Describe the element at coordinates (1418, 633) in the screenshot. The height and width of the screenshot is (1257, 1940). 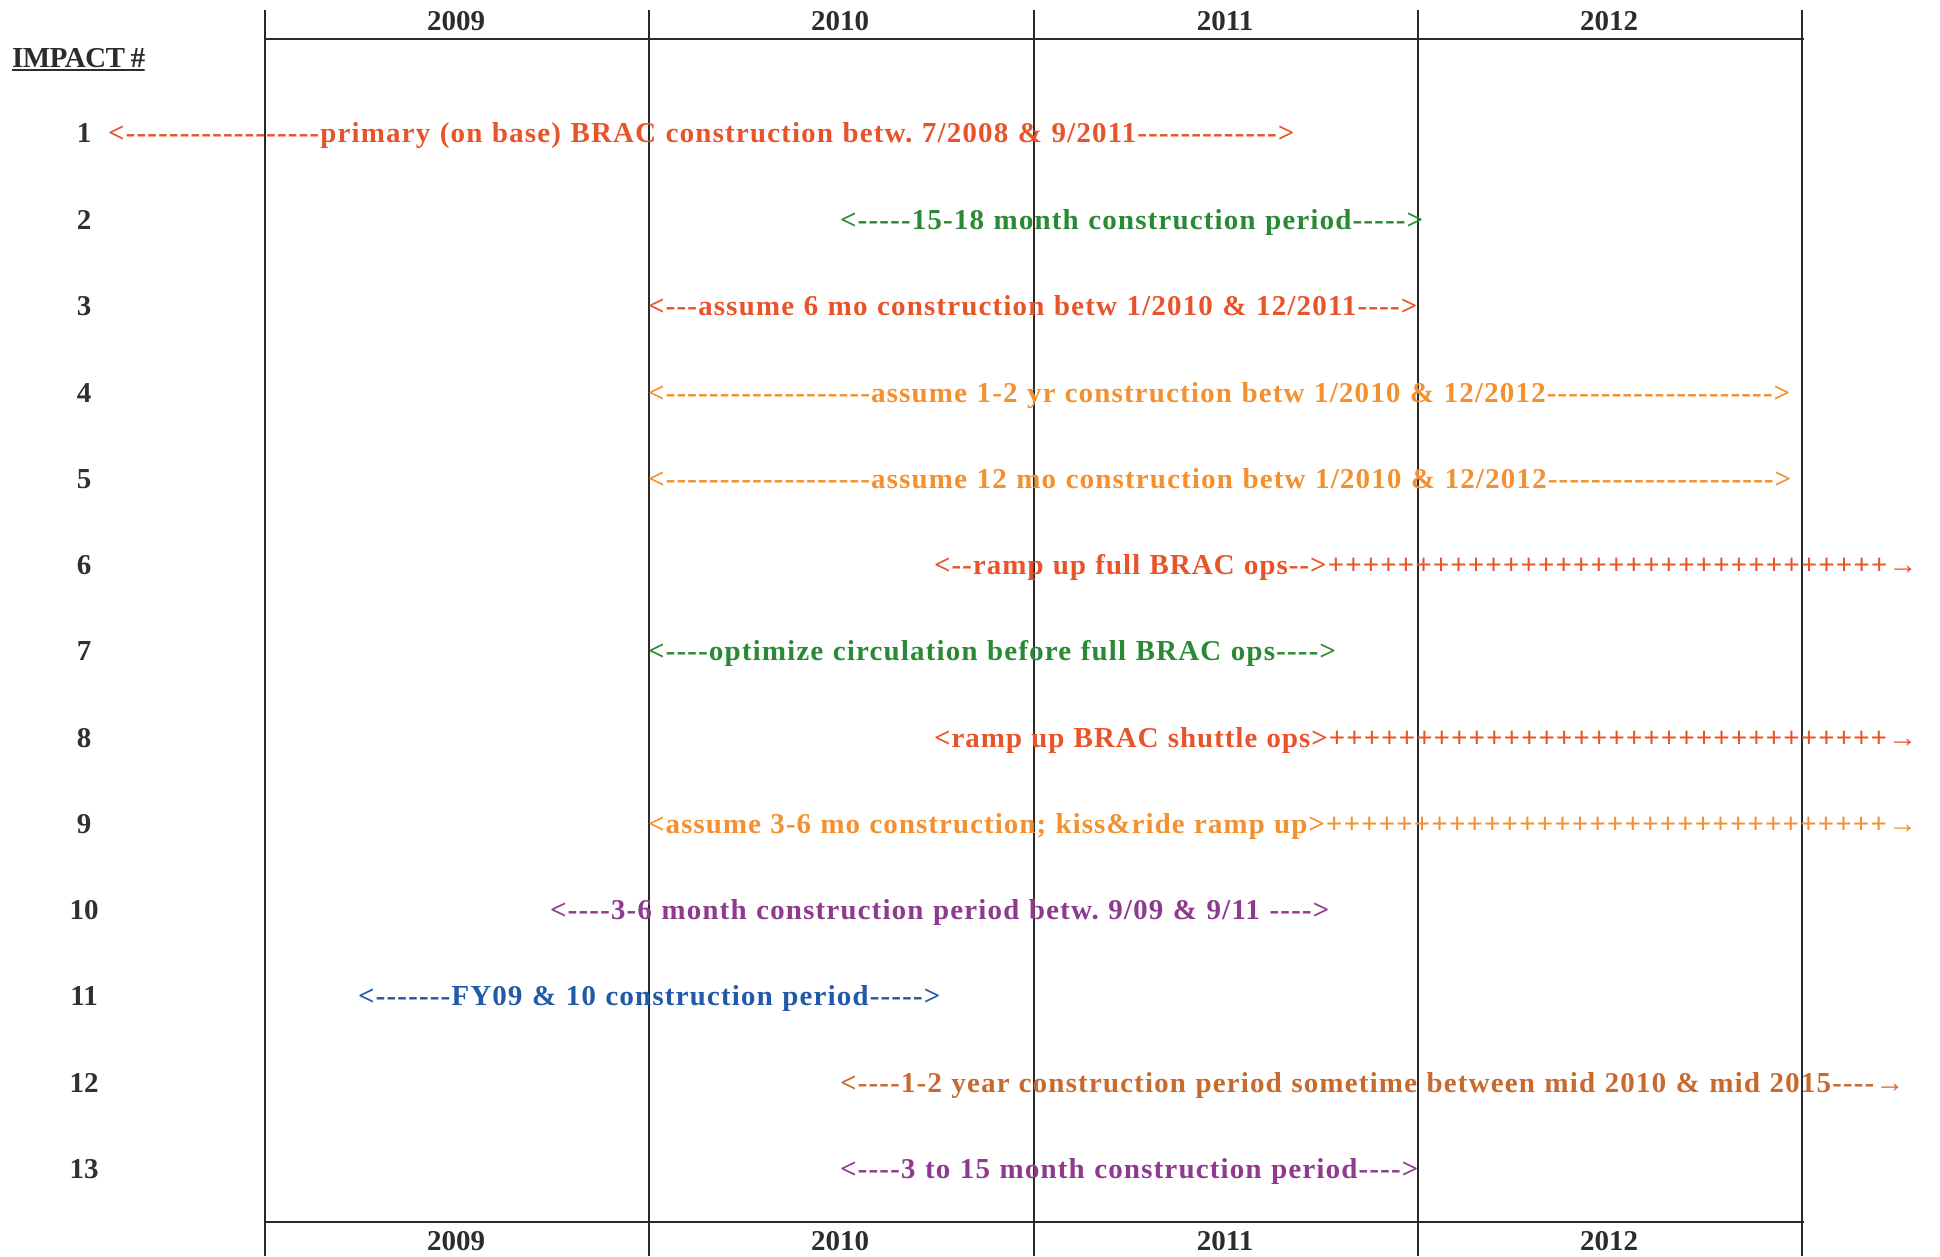
I see `grid-line-2011-2012` at that location.